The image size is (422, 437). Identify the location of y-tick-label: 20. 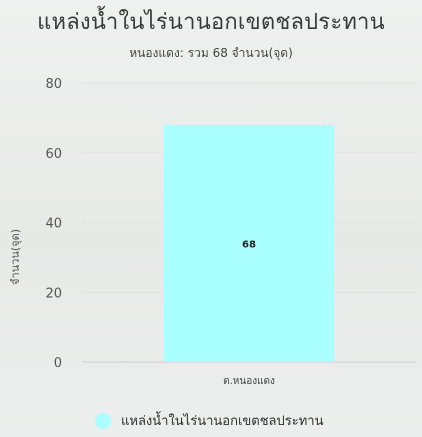
(53, 293).